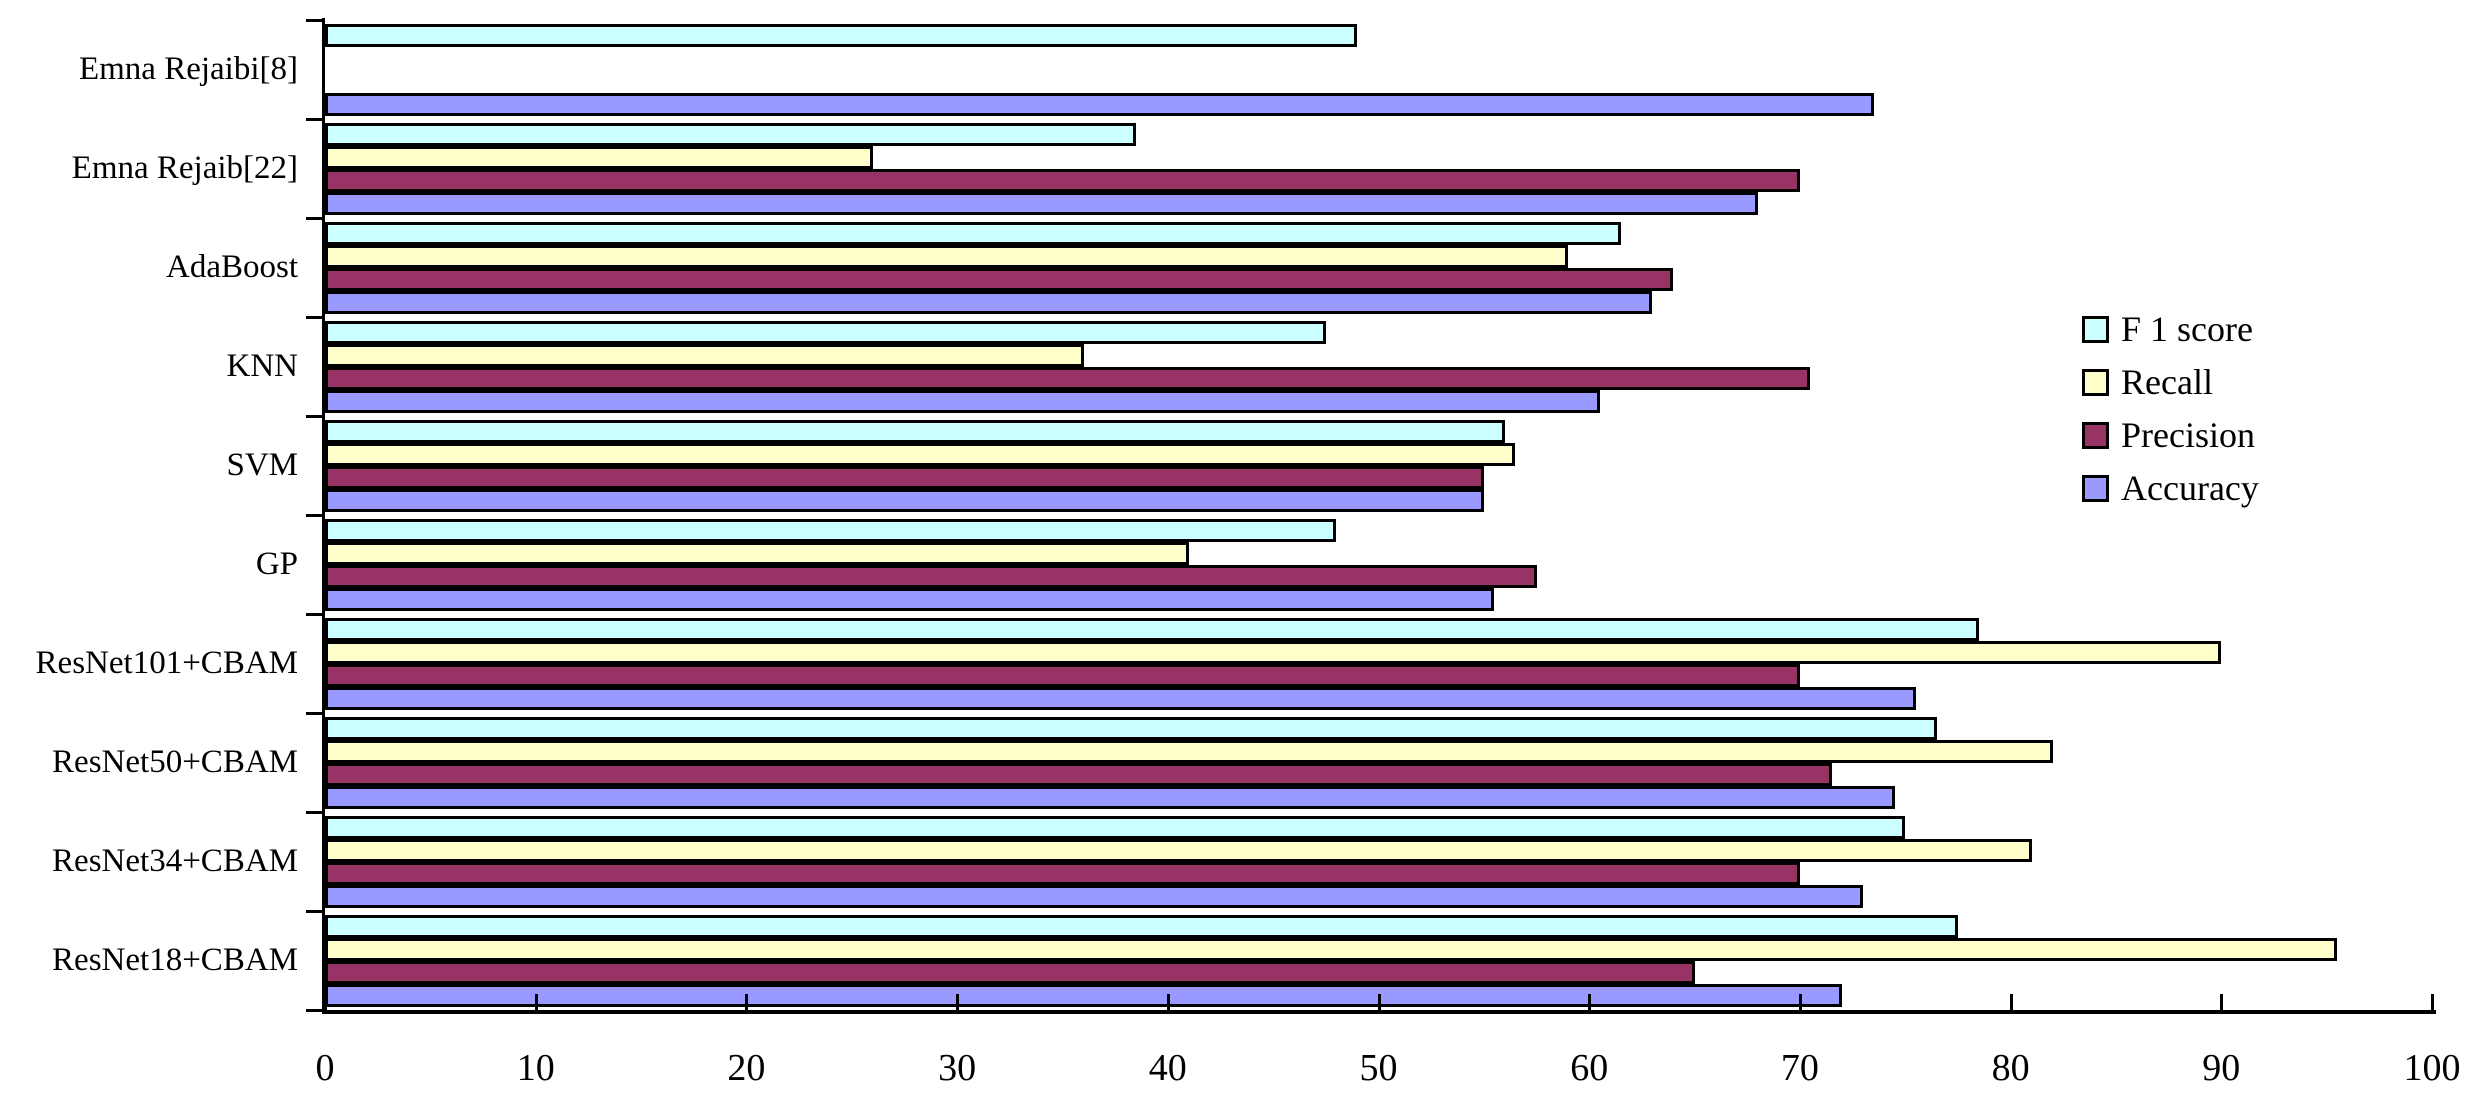 The width and height of the screenshot is (2481, 1108). Describe the element at coordinates (175, 960) in the screenshot. I see `category-label: ResNet18+CBAM` at that location.